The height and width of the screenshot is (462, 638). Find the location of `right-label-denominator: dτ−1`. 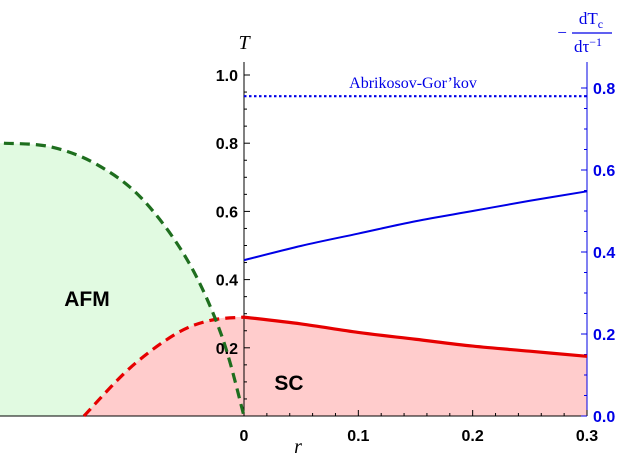

right-label-denominator: dτ−1 is located at coordinates (588, 45).